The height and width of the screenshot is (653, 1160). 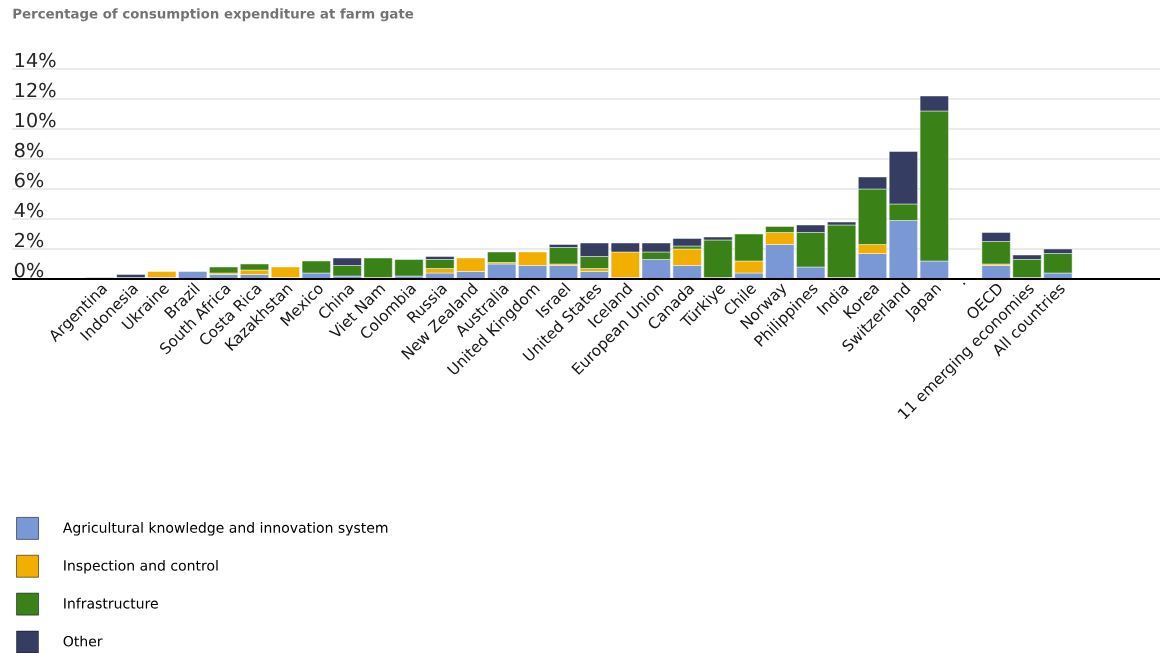 What do you see at coordinates (83, 641) in the screenshot?
I see `legend-label: Other` at bounding box center [83, 641].